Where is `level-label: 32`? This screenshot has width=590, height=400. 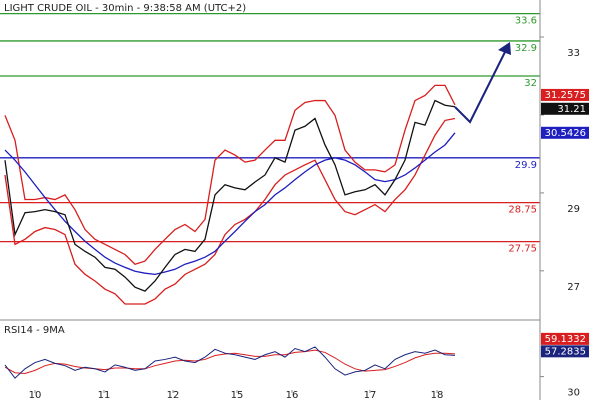 level-label: 32 is located at coordinates (530, 83).